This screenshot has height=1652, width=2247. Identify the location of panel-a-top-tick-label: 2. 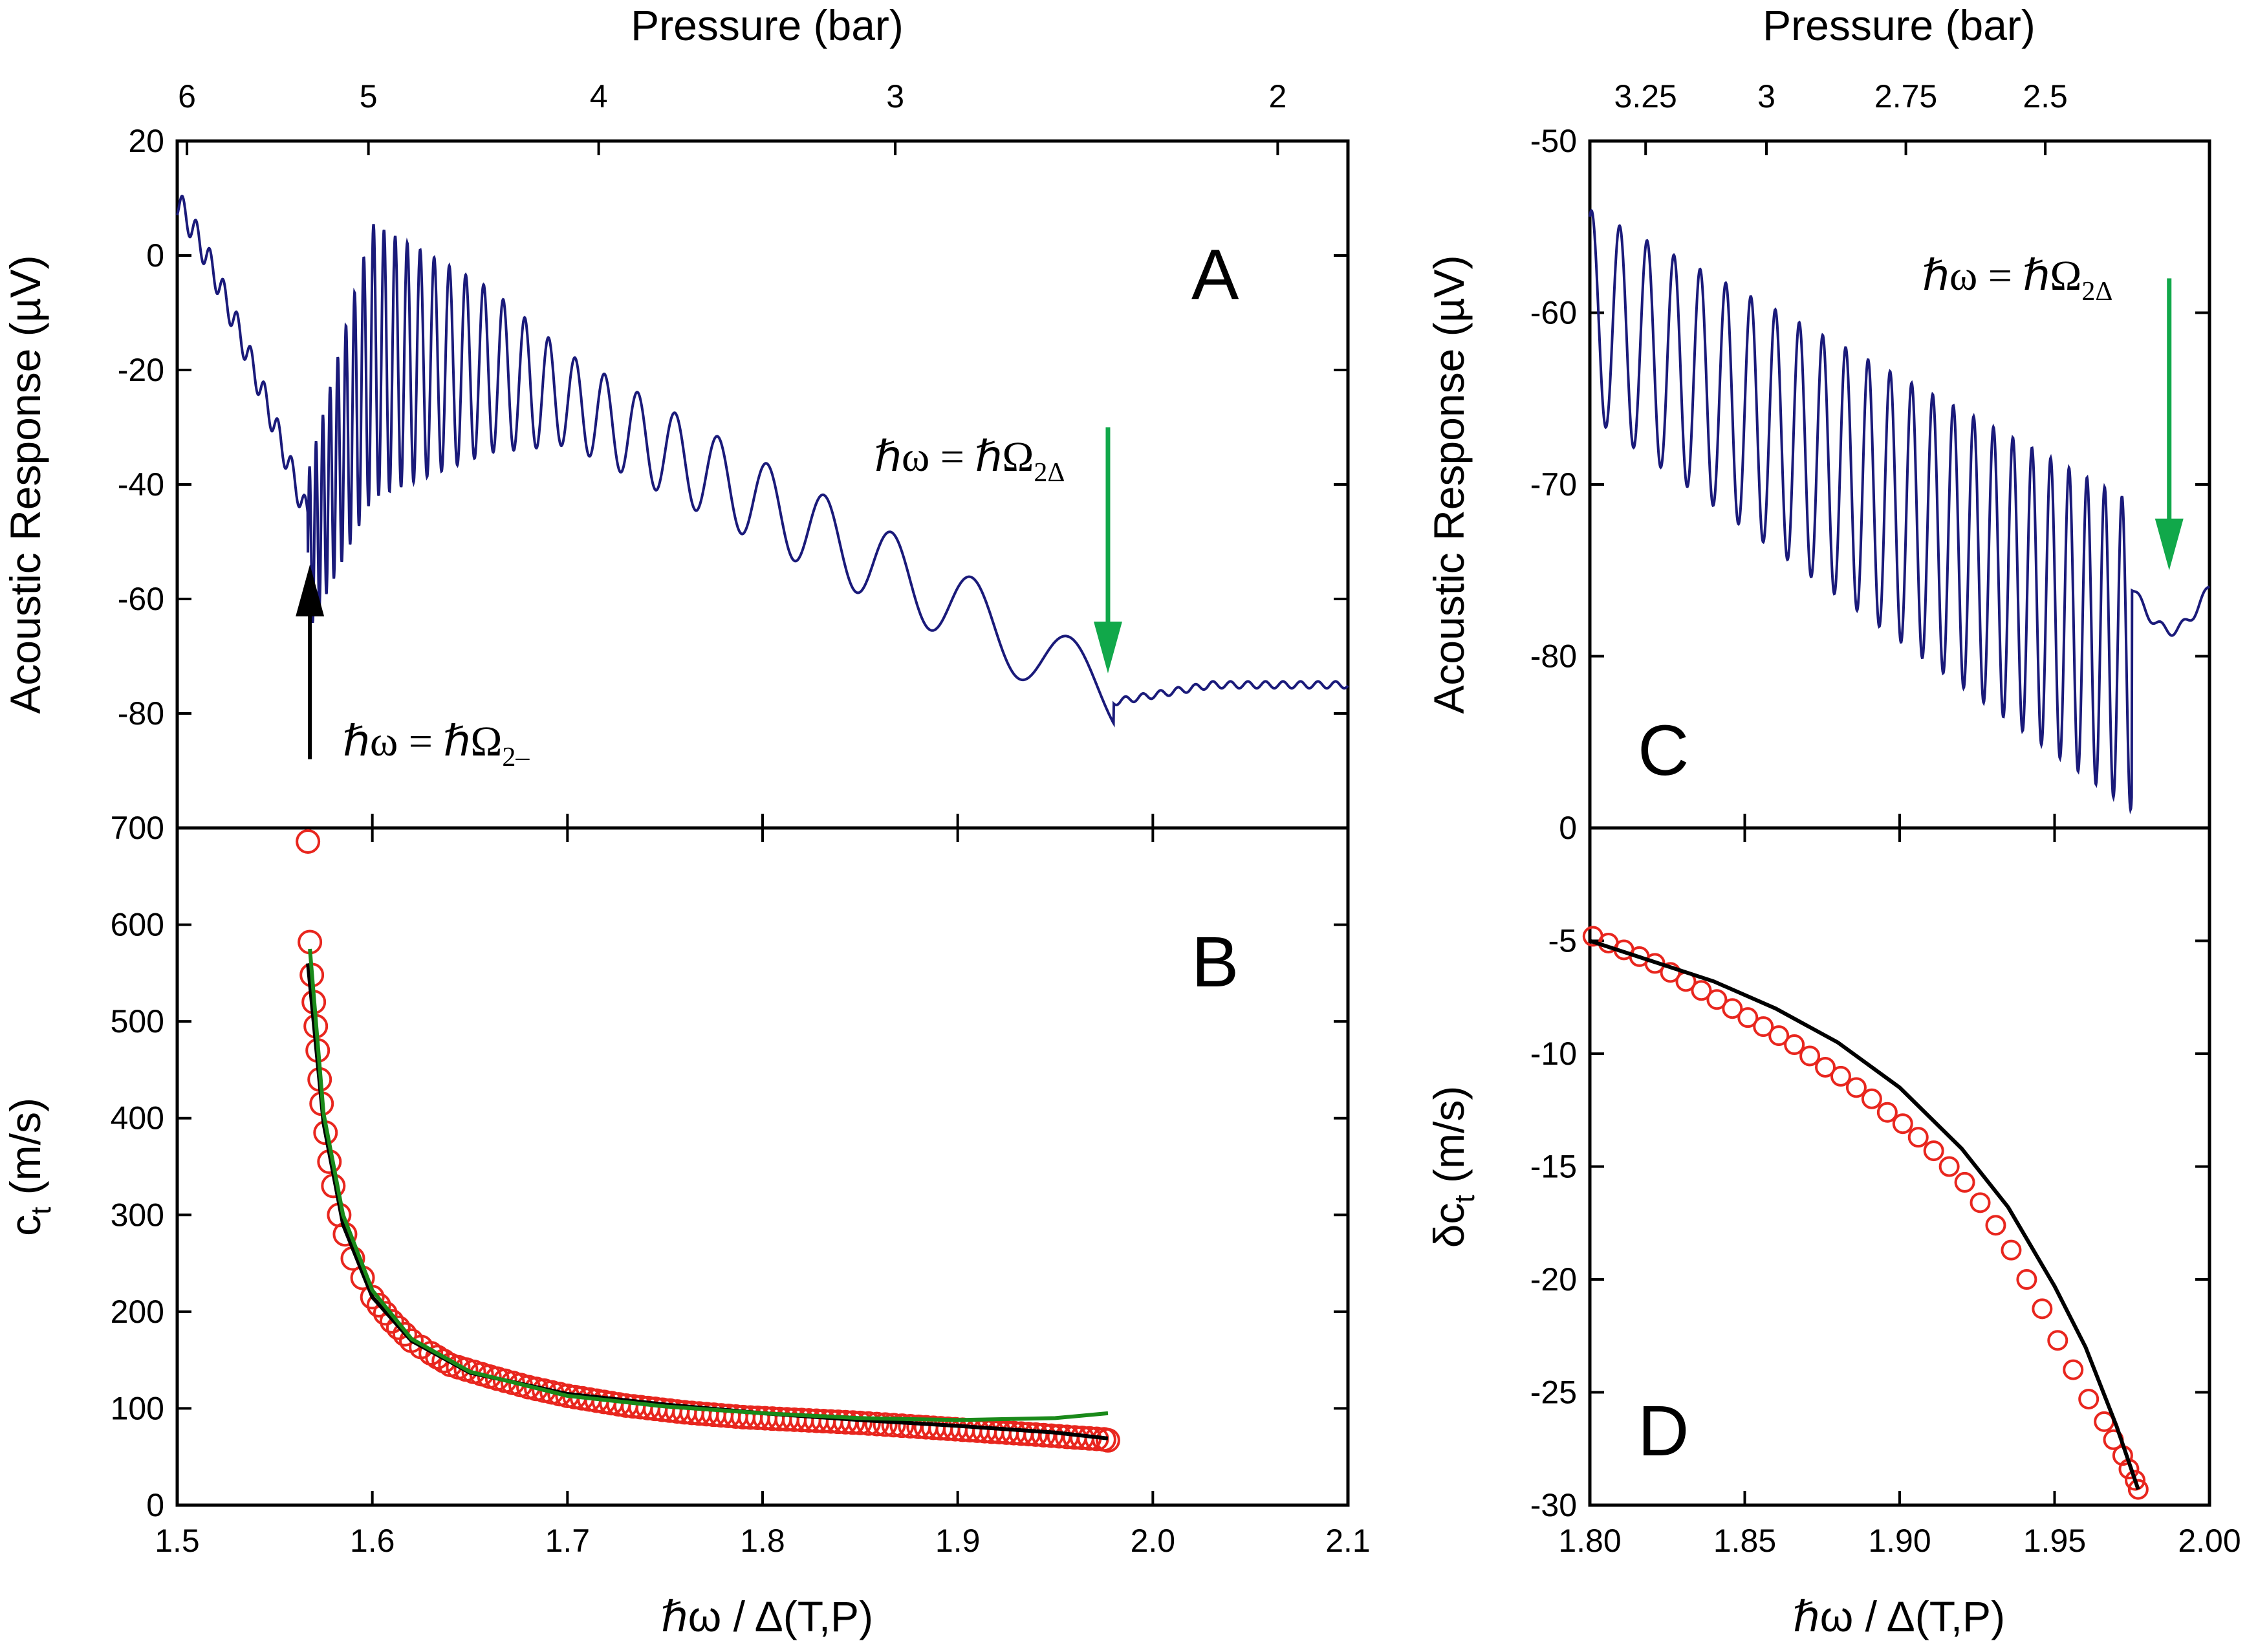
(1277, 96).